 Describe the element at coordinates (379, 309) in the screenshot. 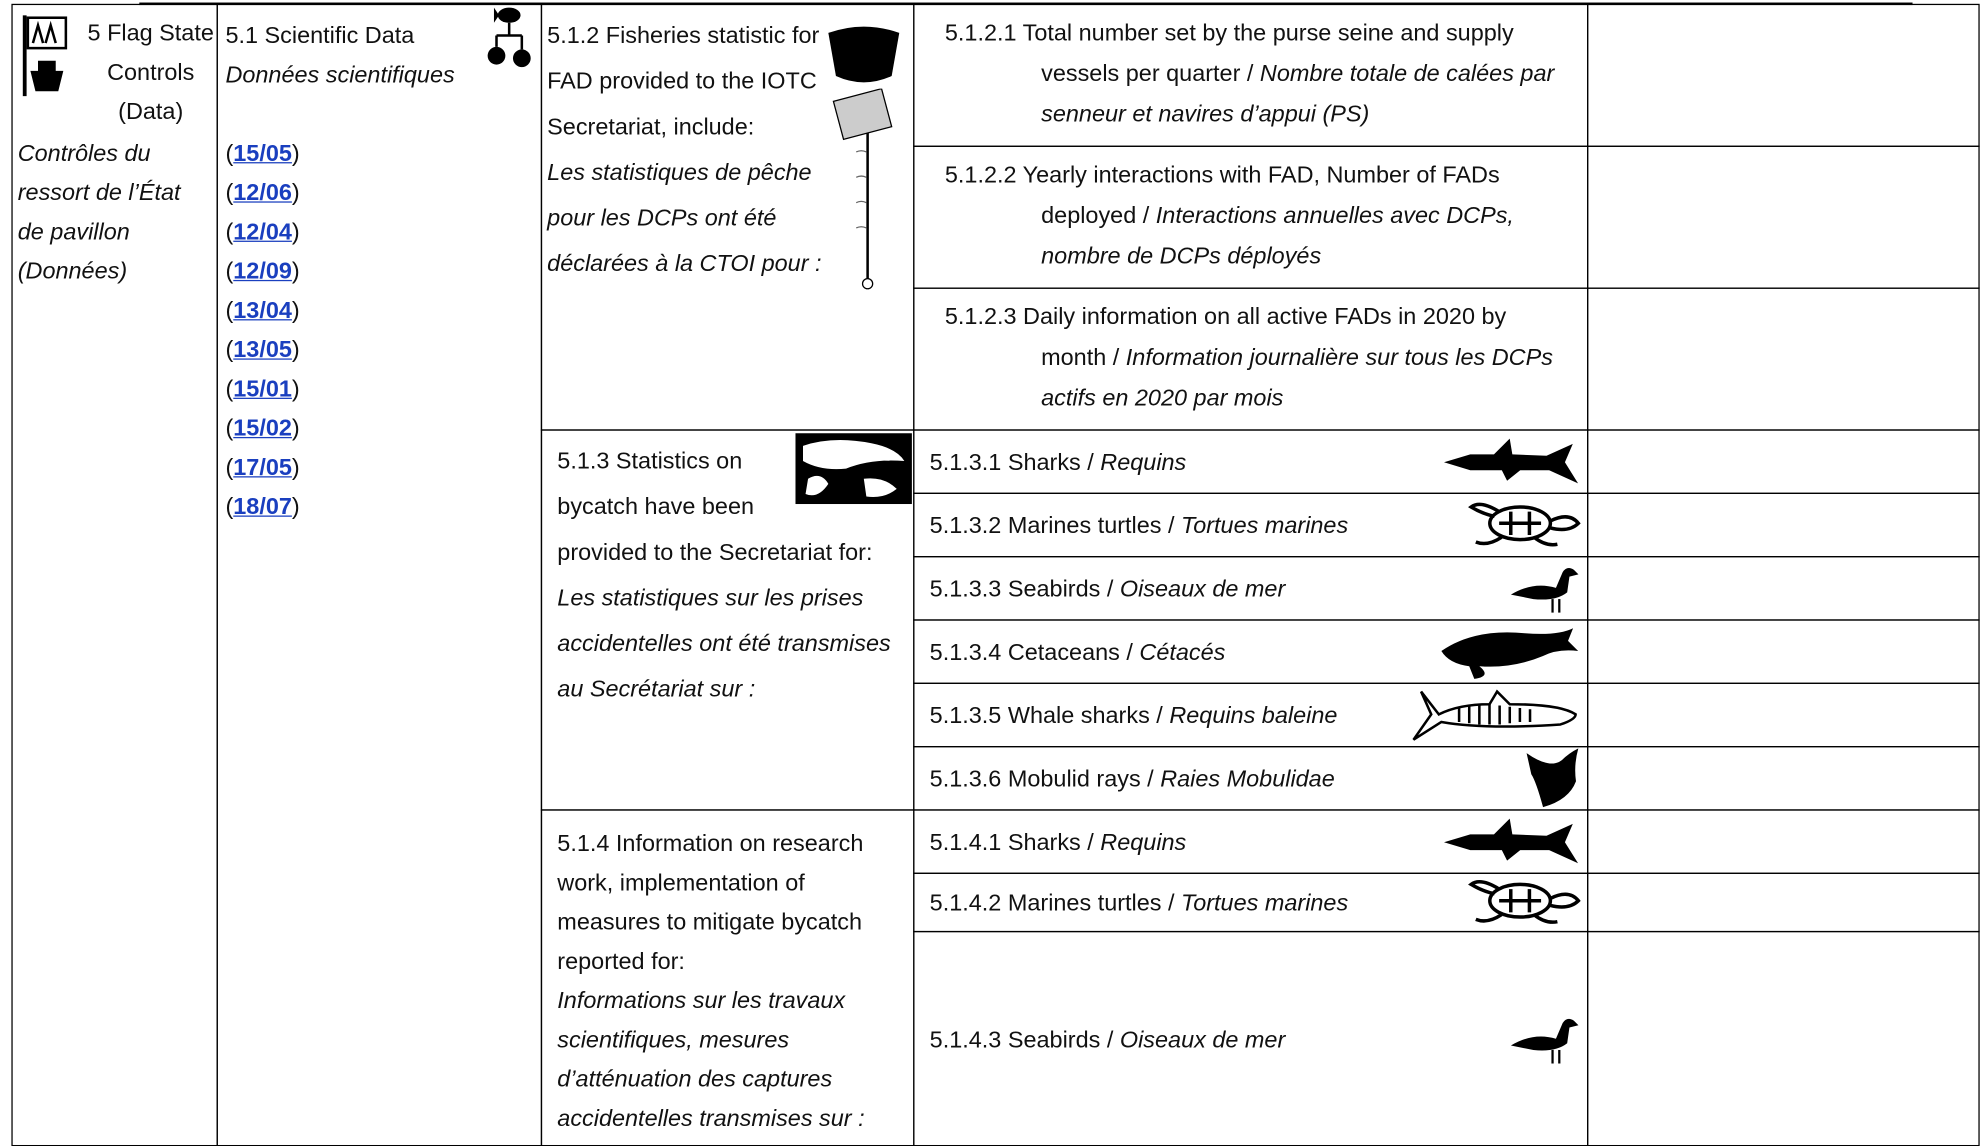

I see `reference: (13/04)` at that location.